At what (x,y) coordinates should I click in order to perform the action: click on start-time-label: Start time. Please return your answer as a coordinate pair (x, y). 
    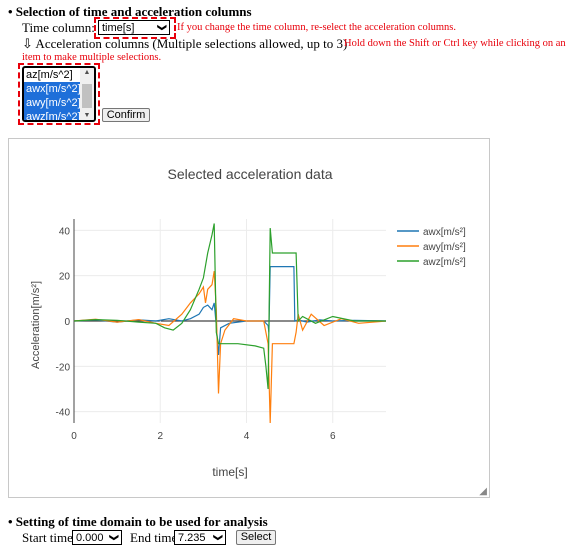
    Looking at the image, I should click on (47, 537).